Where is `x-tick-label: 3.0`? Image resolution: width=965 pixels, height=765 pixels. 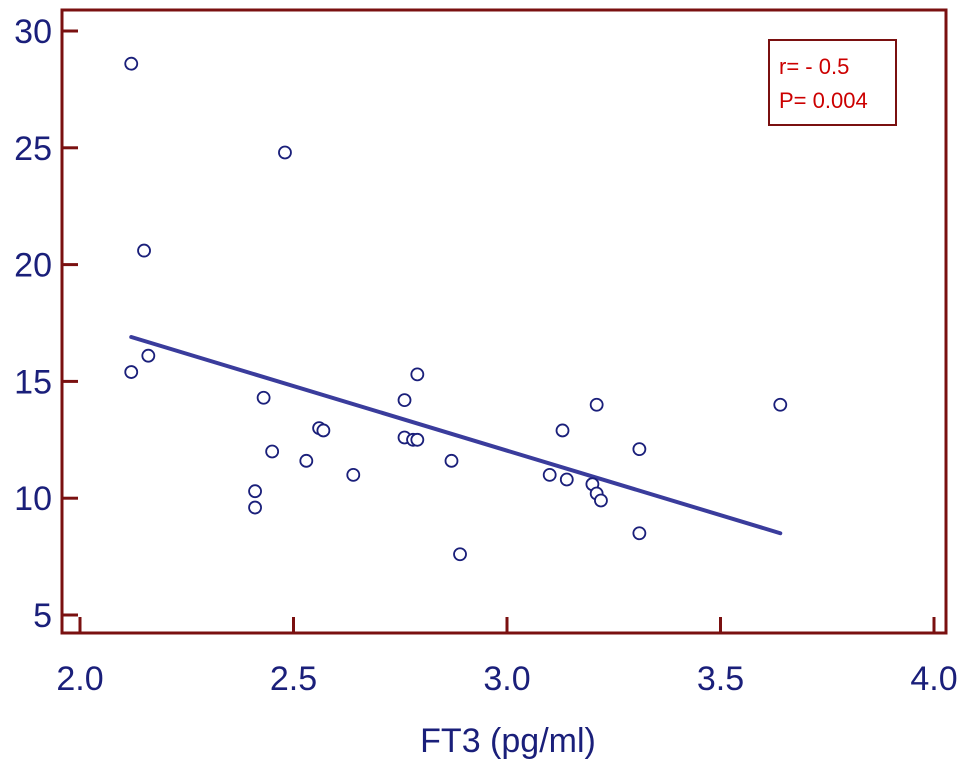
x-tick-label: 3.0 is located at coordinates (506, 679).